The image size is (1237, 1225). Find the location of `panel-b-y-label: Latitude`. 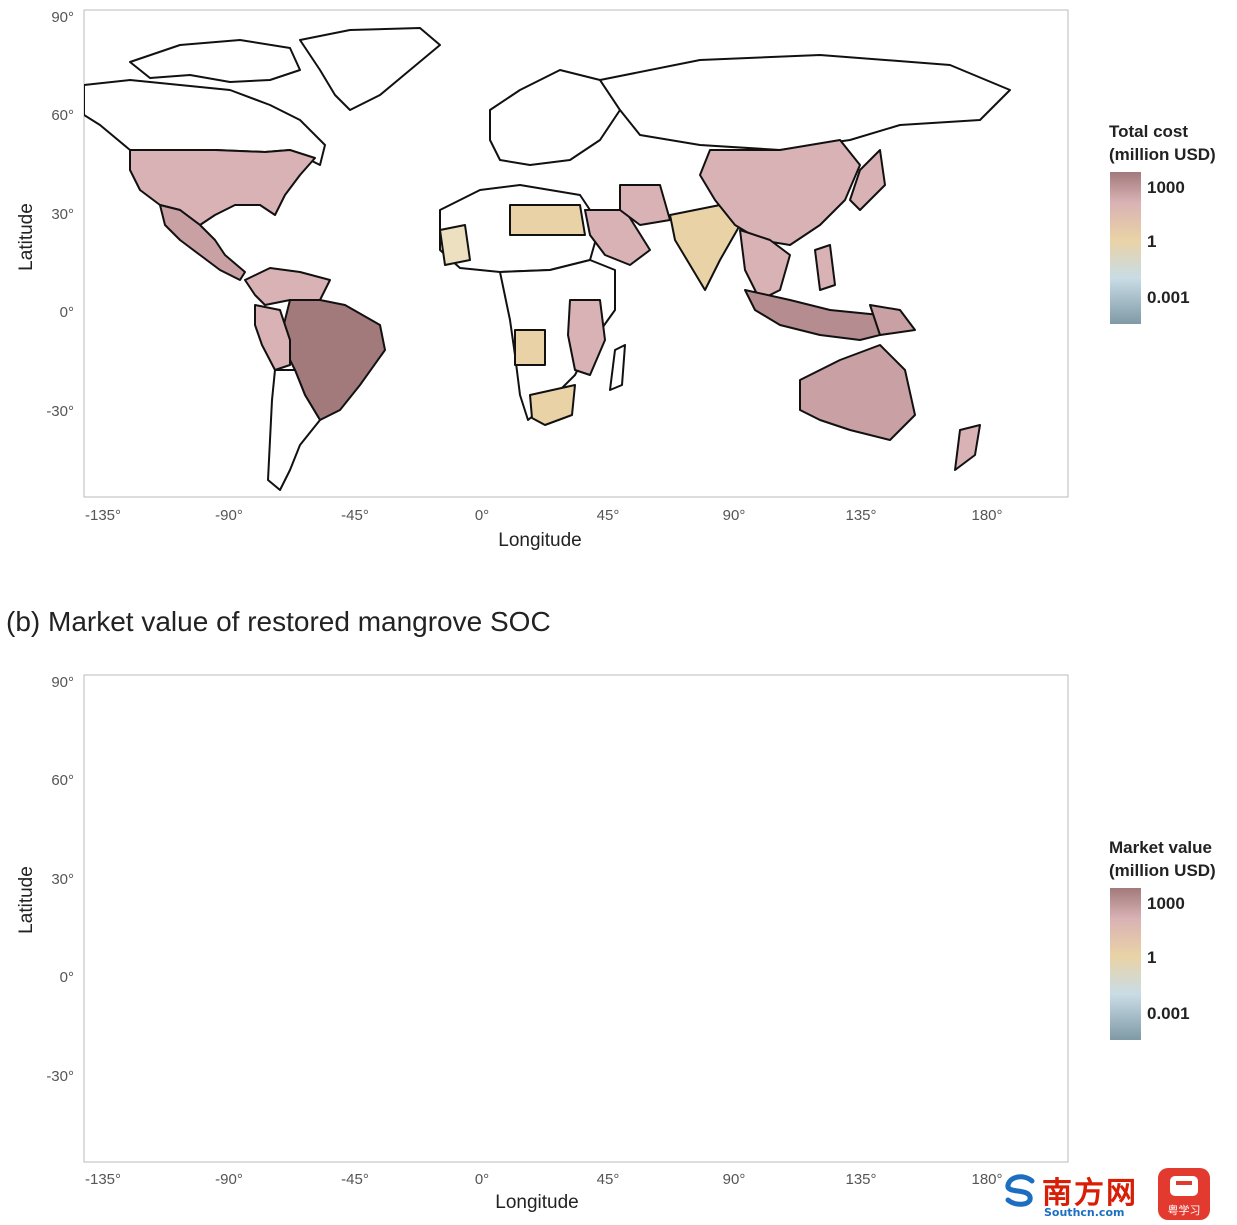

panel-b-y-label: Latitude is located at coordinates (26, 900).